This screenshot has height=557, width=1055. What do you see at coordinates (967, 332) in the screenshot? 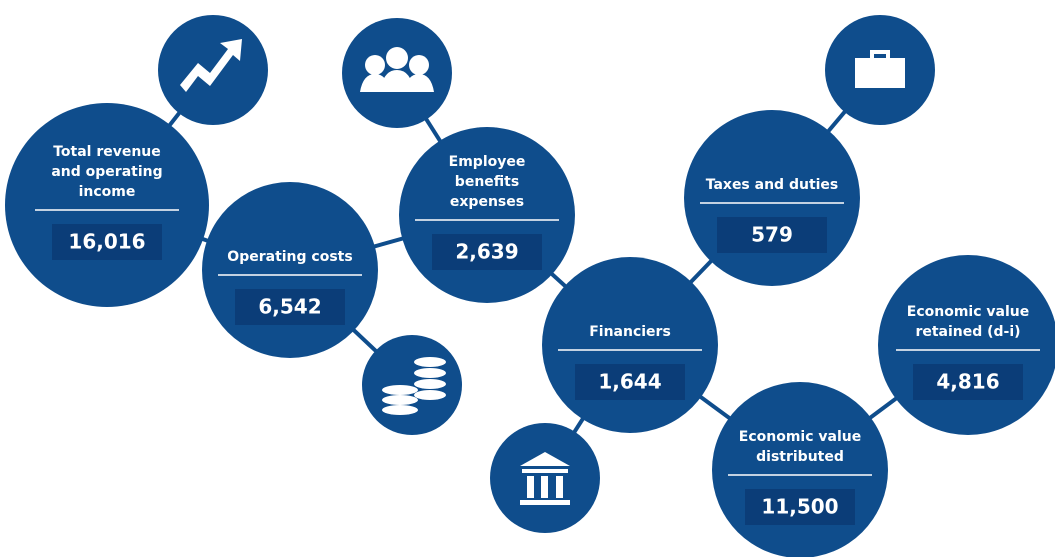
I see `node-label: retained (d-i)` at bounding box center [967, 332].